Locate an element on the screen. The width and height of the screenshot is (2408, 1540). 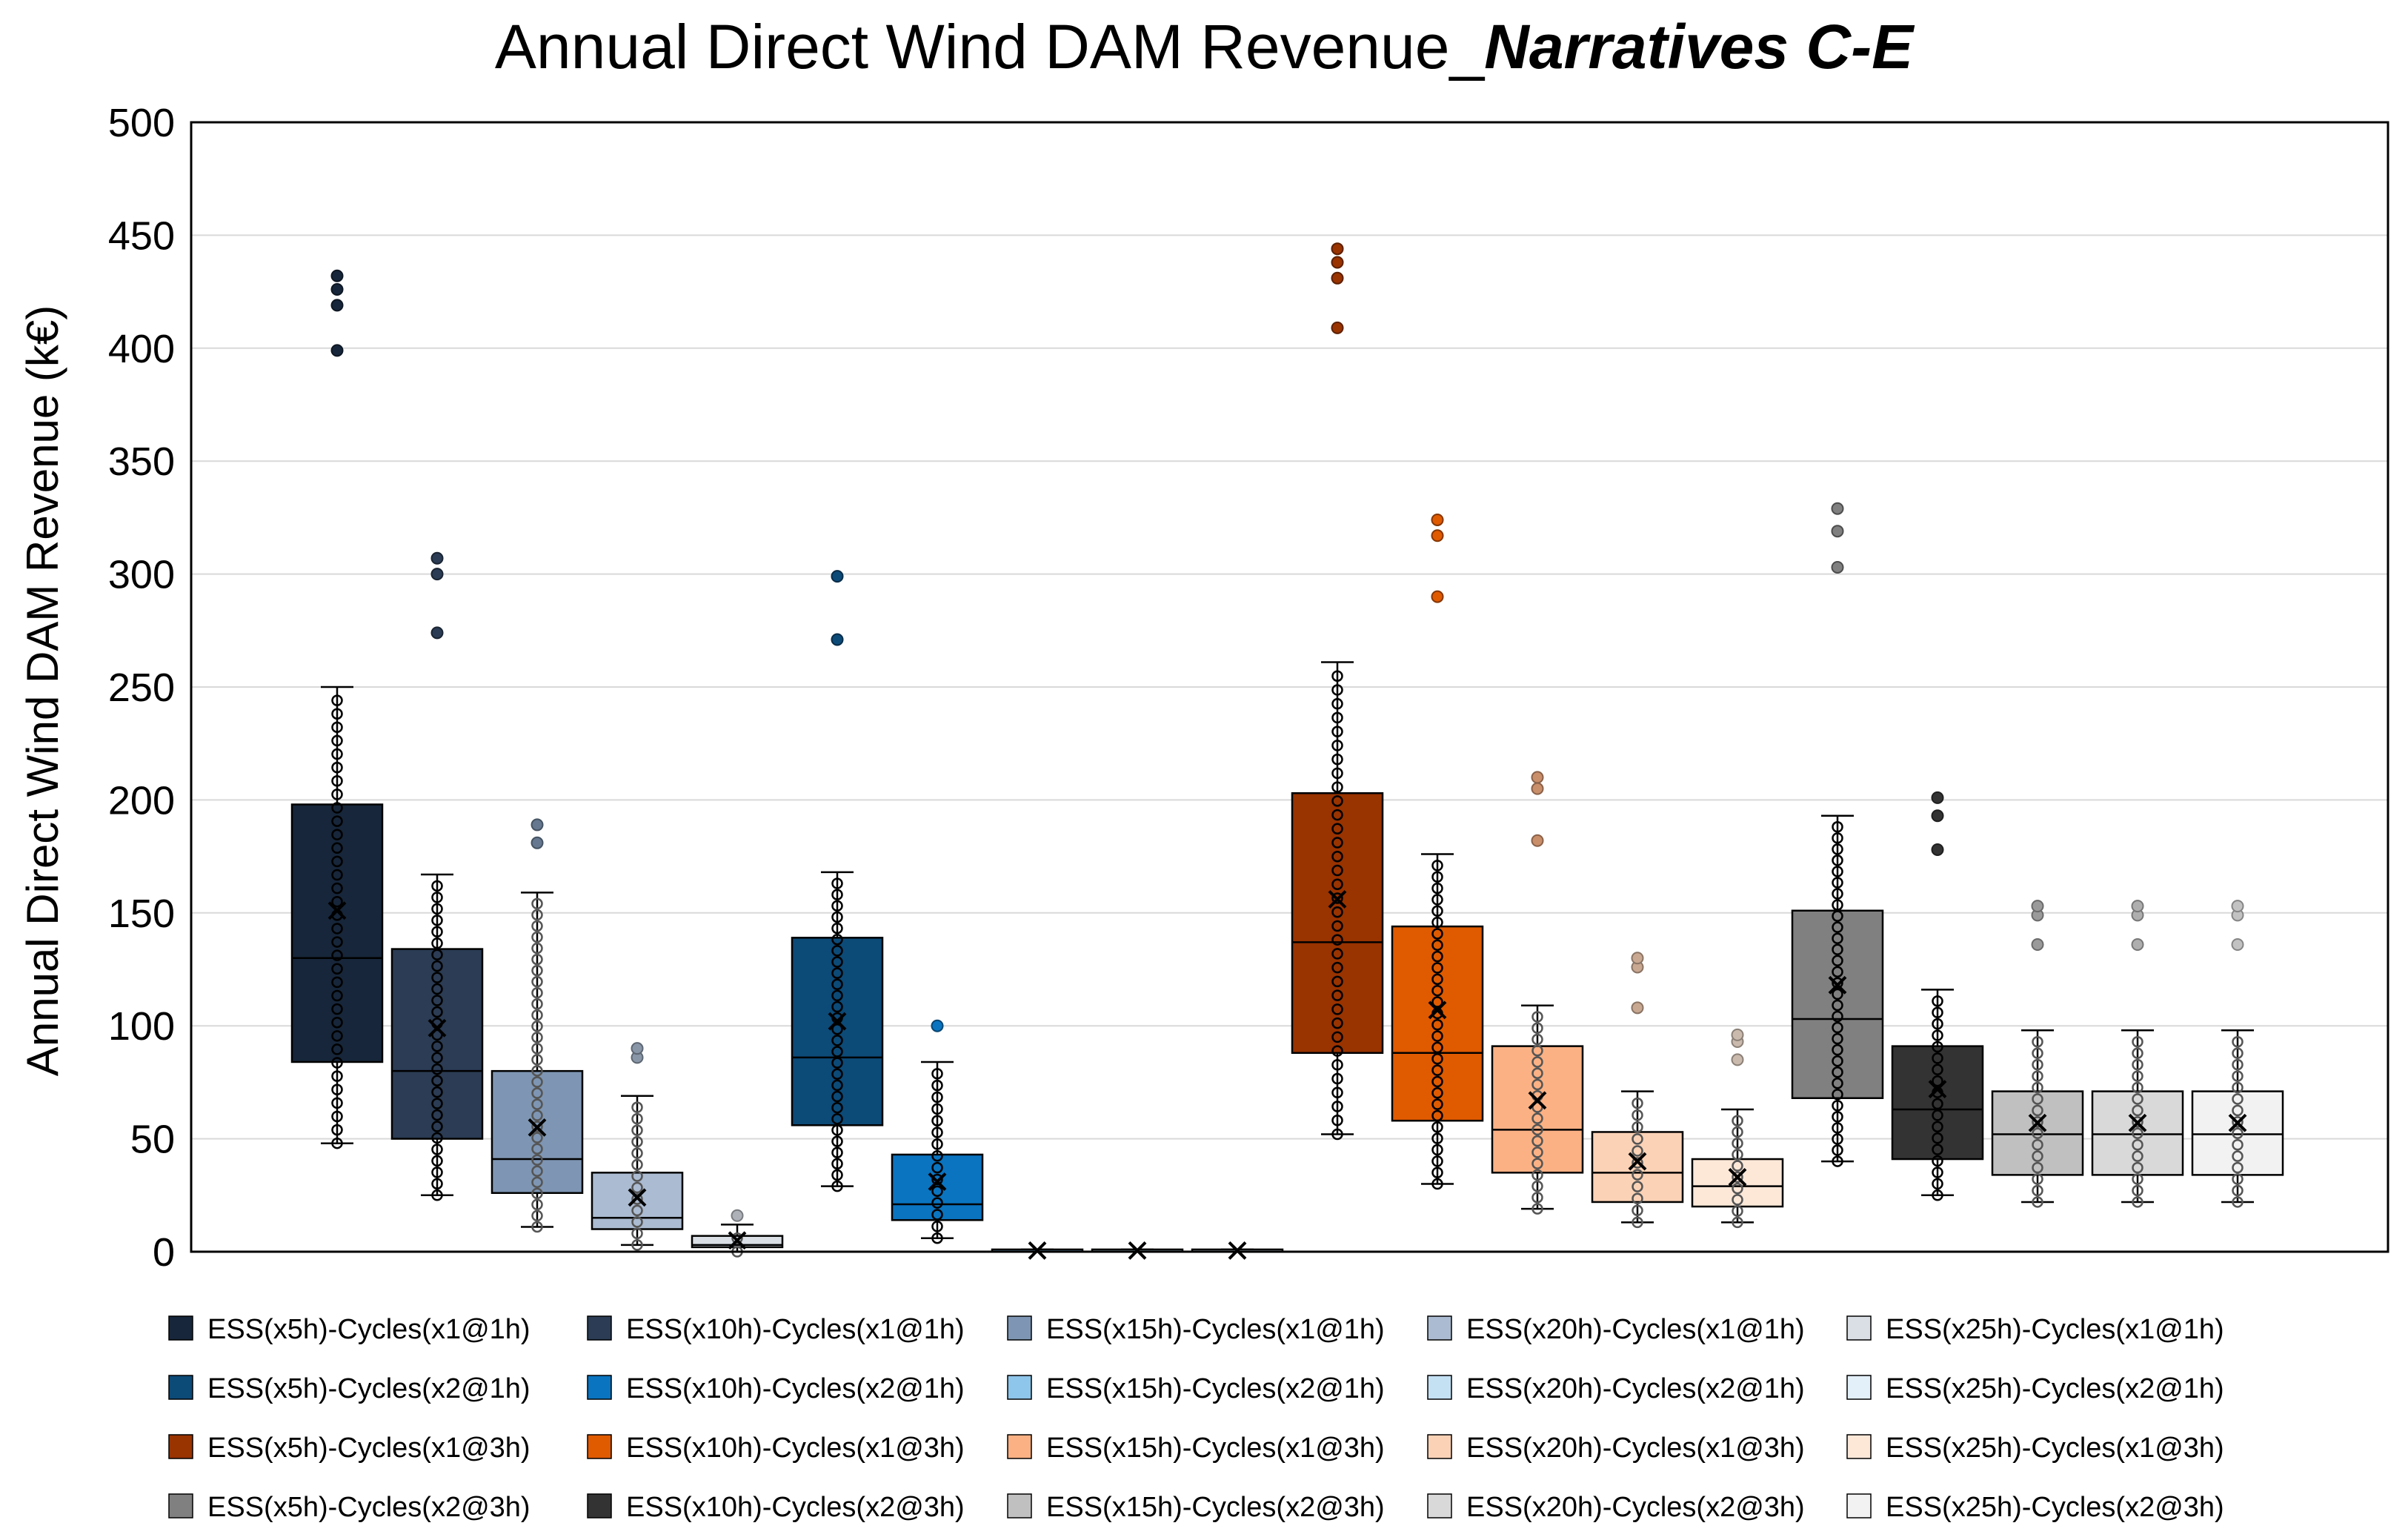
box is located at coordinates (1437, 1023).